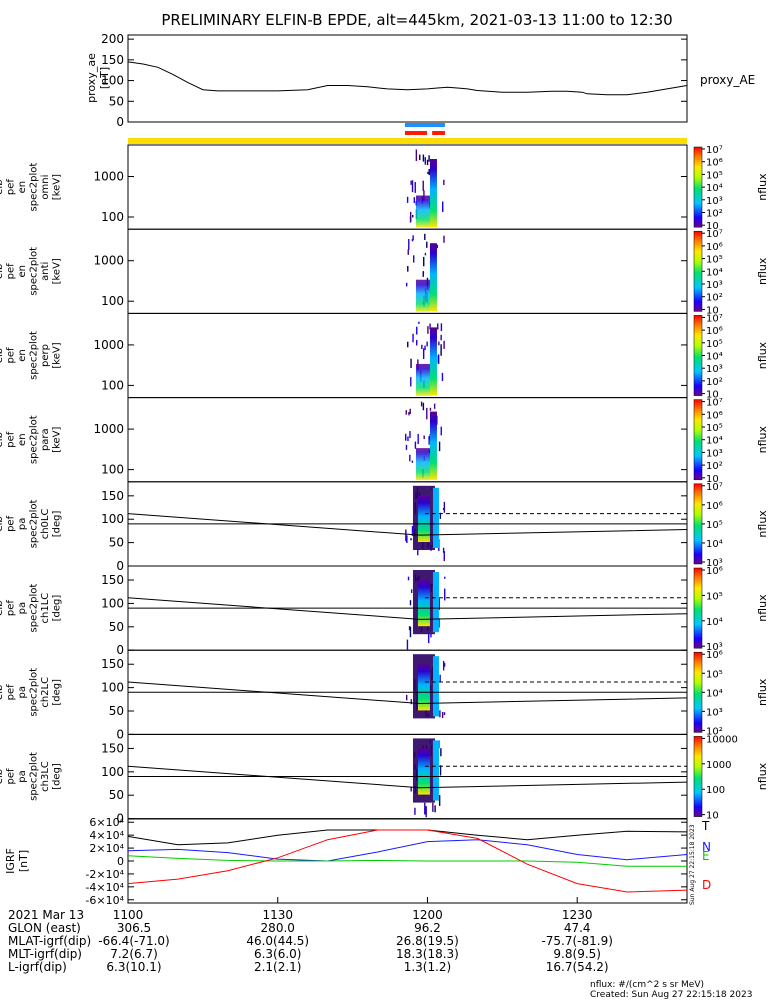 The height and width of the screenshot is (1000, 775). What do you see at coordinates (407, 850) in the screenshot?
I see `igrf-N-line` at bounding box center [407, 850].